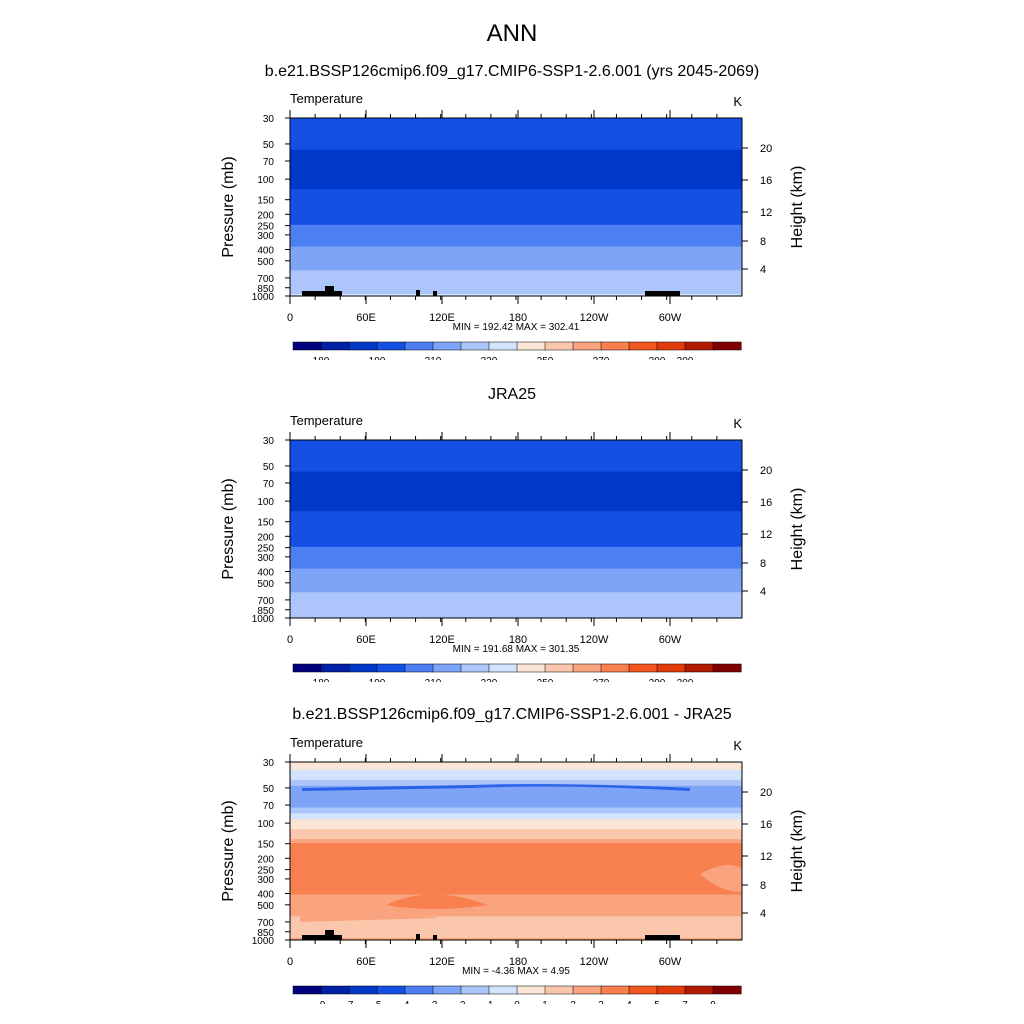 This screenshot has width=1024, height=1024. I want to click on y-axis-title: Pressure (mb), so click(228, 206).